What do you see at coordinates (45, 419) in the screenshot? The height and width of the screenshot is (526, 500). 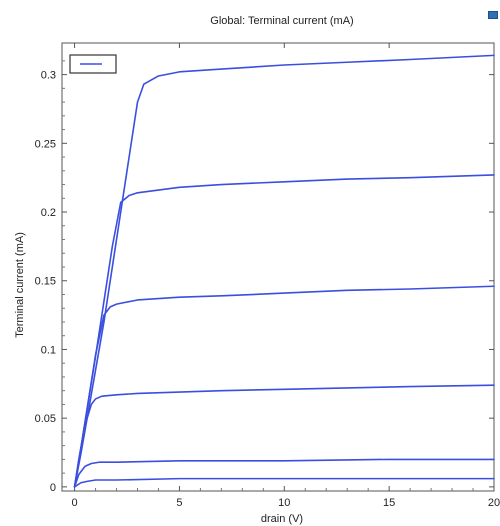 I see `y-tick-label: 0.05` at bounding box center [45, 419].